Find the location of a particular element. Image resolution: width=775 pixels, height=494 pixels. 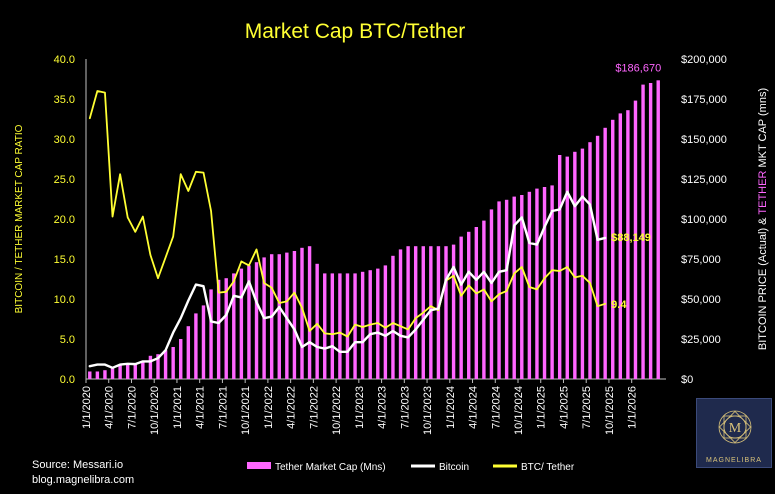

x-tick-label: 10/1/2024 is located at coordinates (519, 410).